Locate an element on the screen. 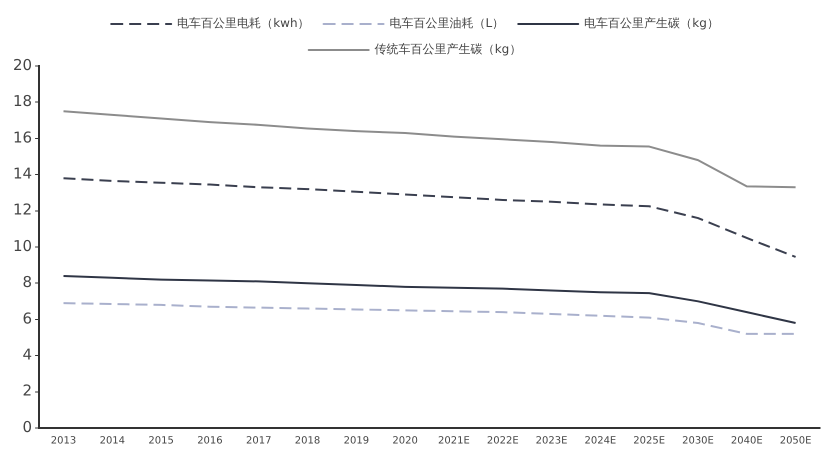 This screenshot has width=840, height=454. legend-label: 电车百公里电耗（kwh） is located at coordinates (243, 23).